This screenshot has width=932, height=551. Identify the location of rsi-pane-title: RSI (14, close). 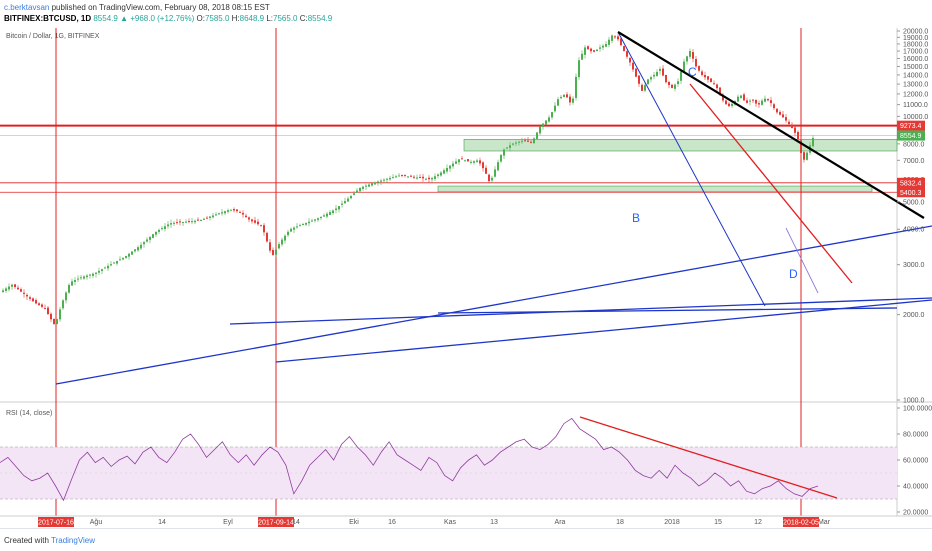
(29, 413).